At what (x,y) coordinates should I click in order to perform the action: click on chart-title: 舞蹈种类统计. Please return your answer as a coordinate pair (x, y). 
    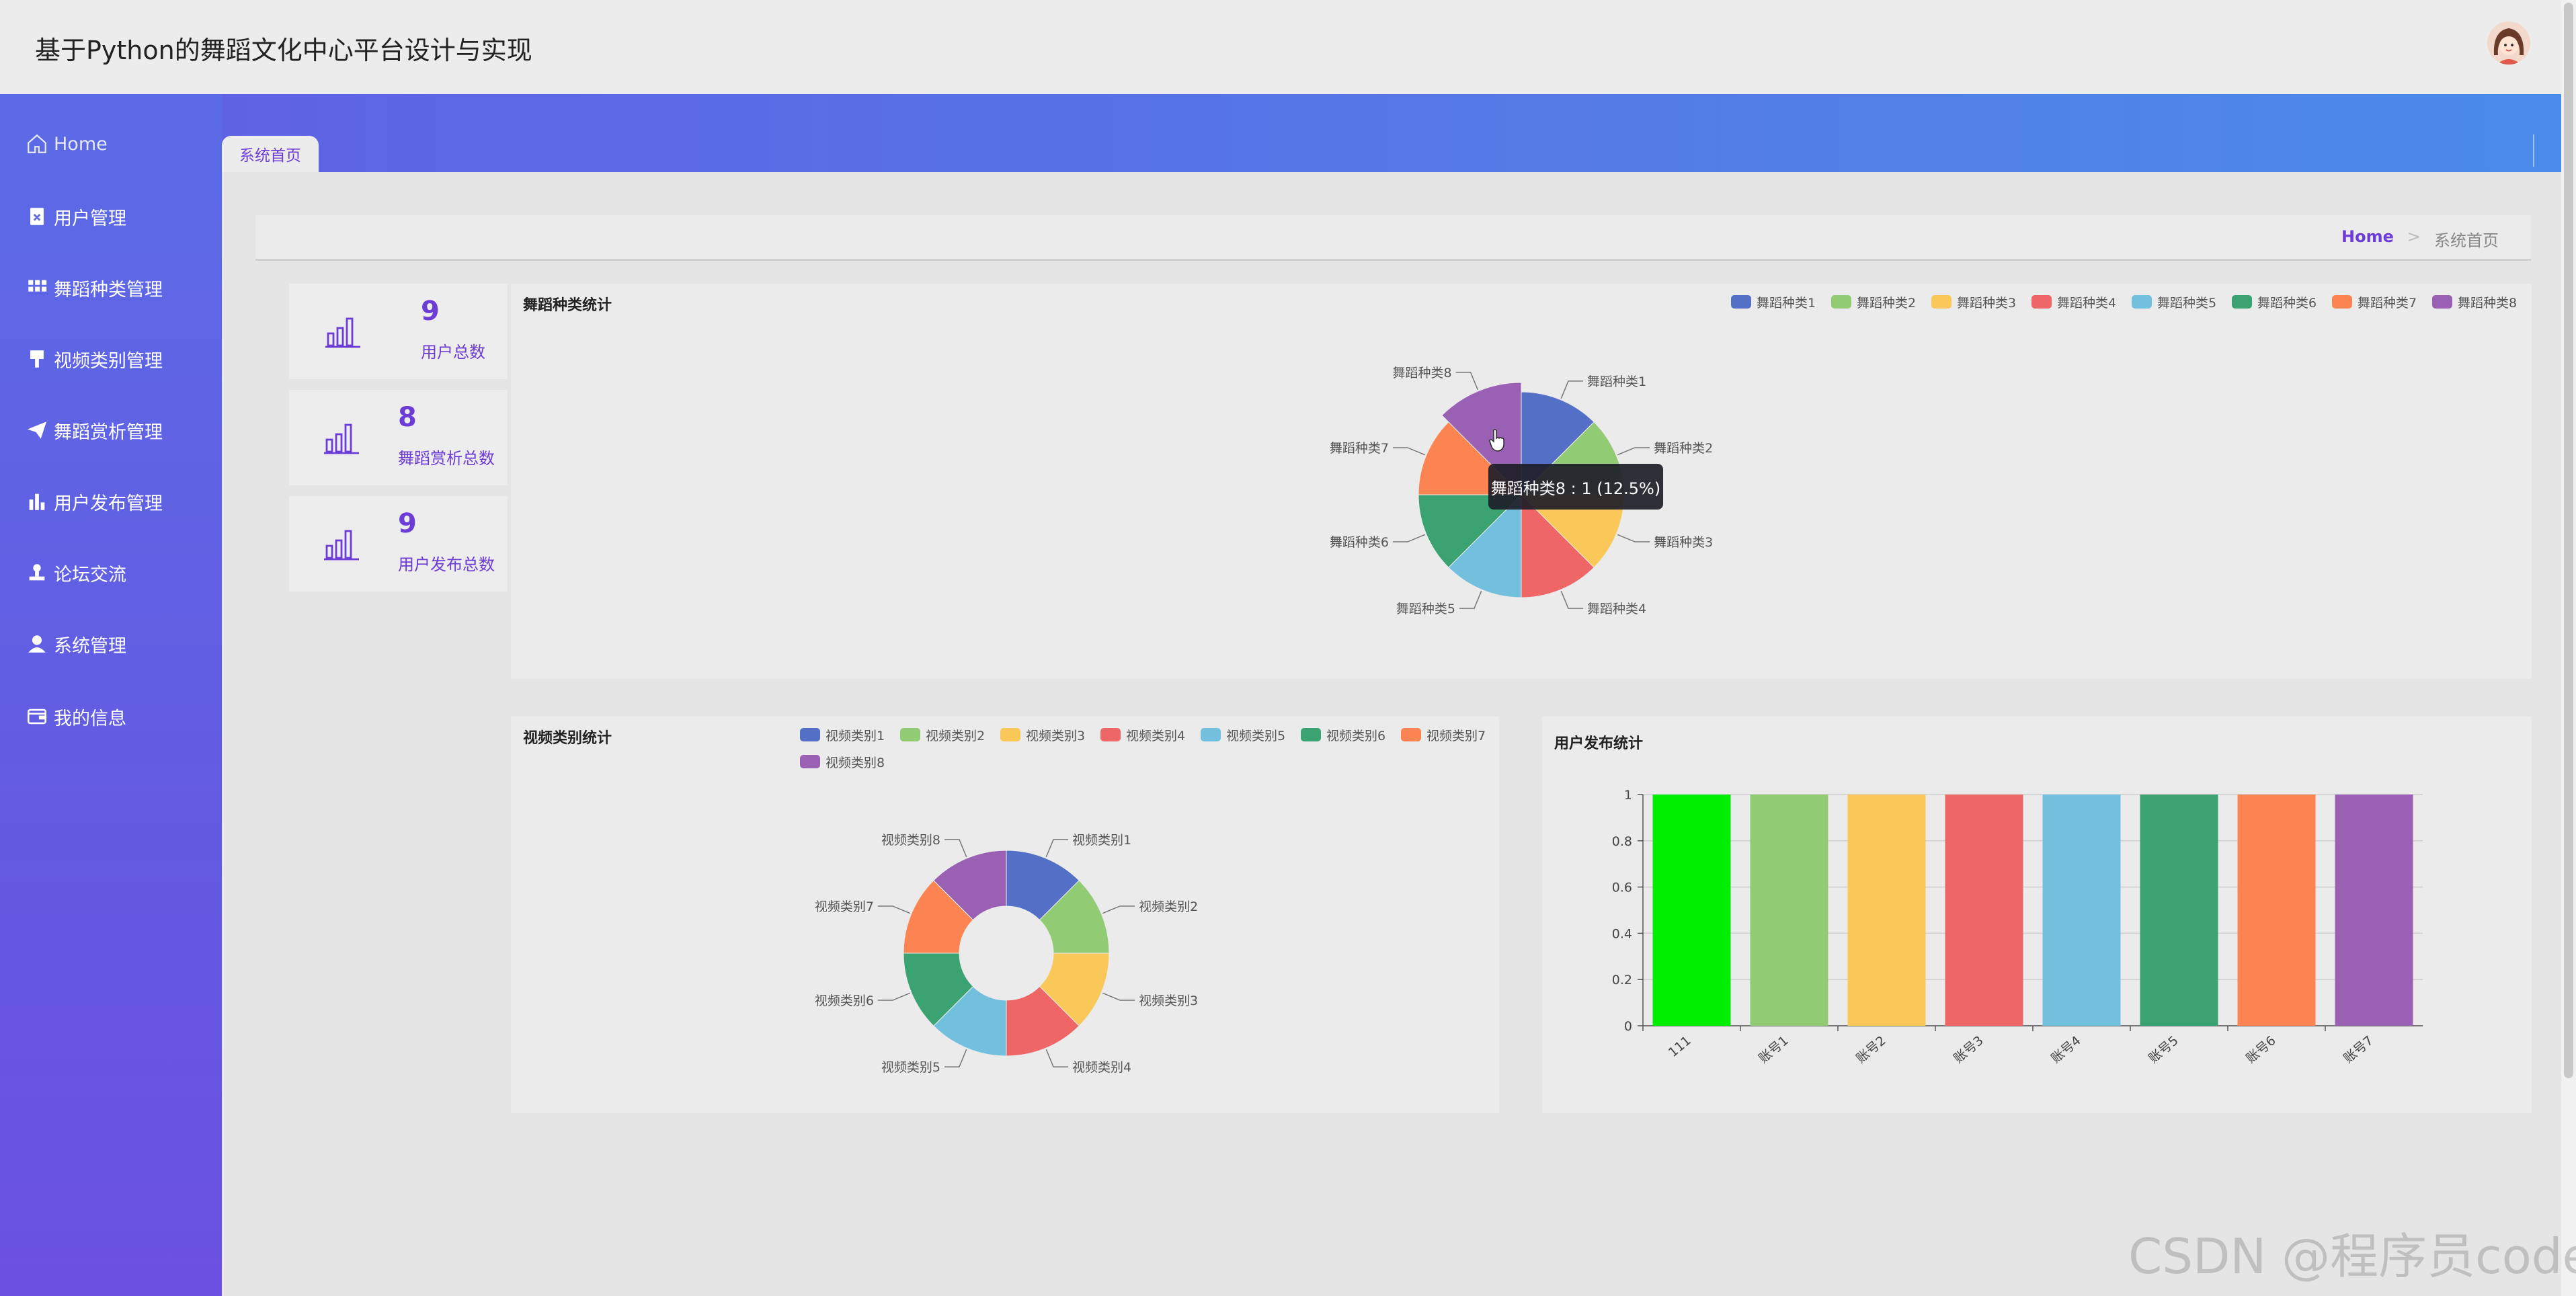
    Looking at the image, I should click on (567, 306).